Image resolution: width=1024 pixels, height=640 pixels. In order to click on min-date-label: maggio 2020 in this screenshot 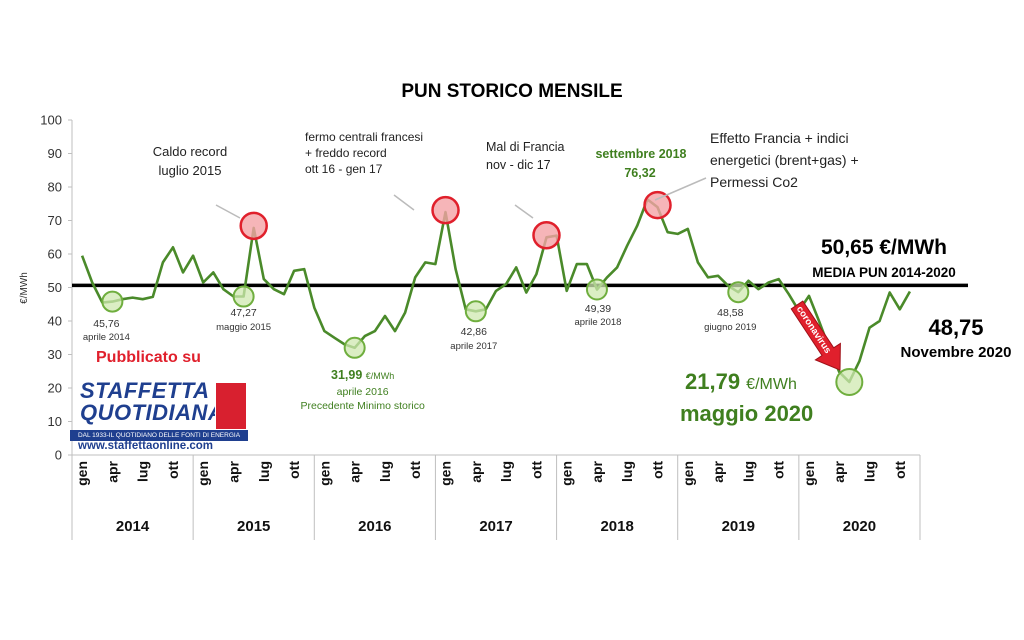, I will do `click(746, 413)`.